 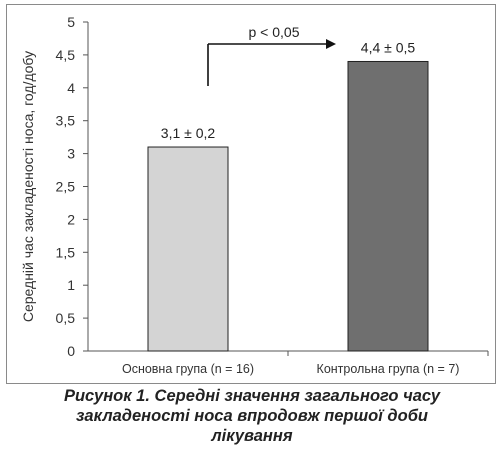 I want to click on caption-line-3: лікування, so click(x=252, y=436).